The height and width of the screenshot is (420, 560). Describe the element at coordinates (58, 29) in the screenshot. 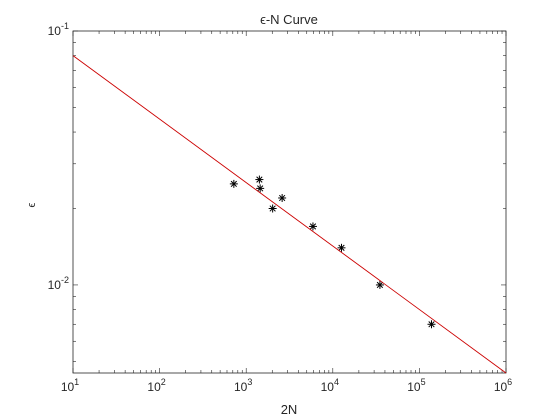

I see `y-tick-label: 10⁻¹` at that location.